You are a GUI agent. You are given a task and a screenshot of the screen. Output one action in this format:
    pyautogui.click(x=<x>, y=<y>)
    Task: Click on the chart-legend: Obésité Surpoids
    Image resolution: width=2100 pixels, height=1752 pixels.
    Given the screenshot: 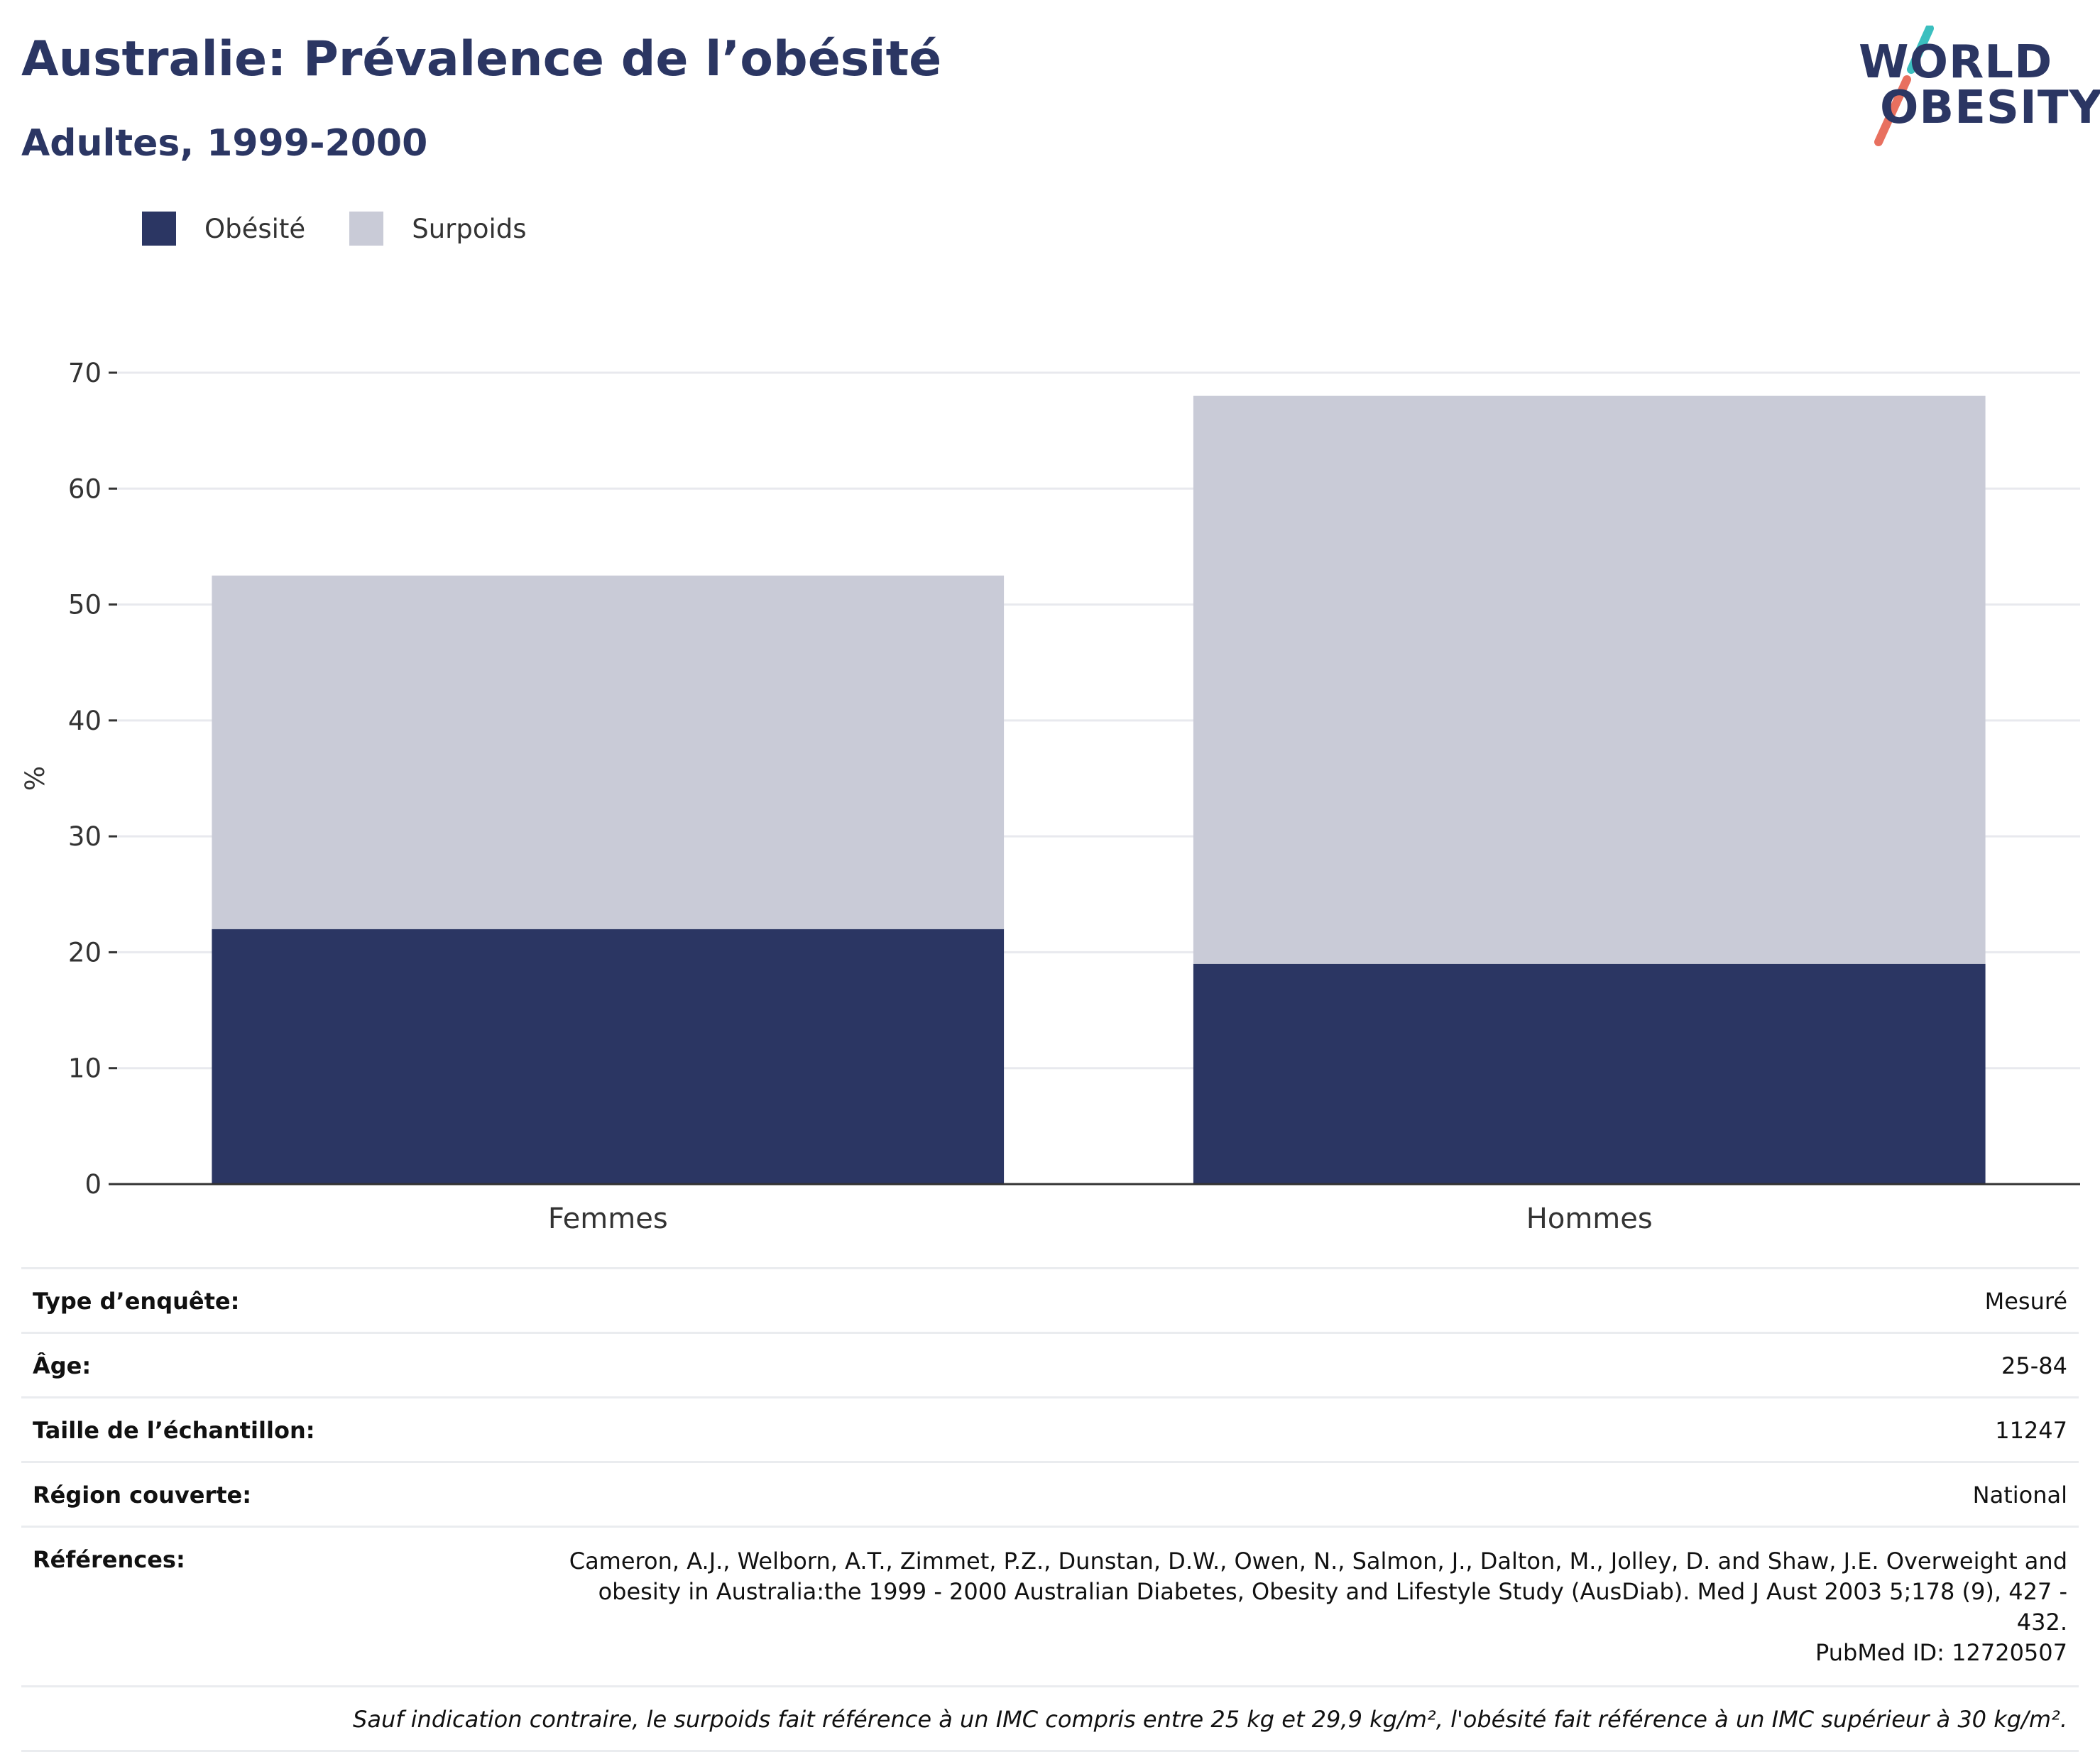 What is the action you would take?
    pyautogui.click(x=356, y=229)
    